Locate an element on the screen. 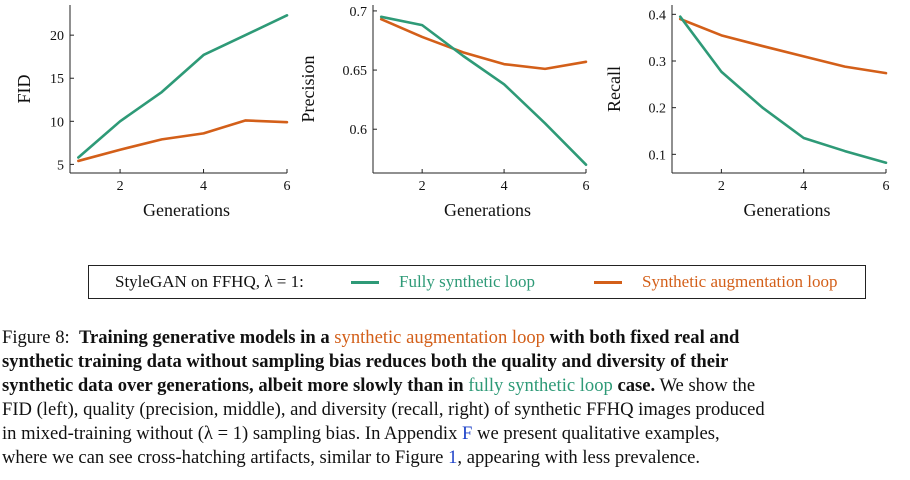 The width and height of the screenshot is (910, 480). caption-bold-1: Training generative models in a is located at coordinates (204, 337).